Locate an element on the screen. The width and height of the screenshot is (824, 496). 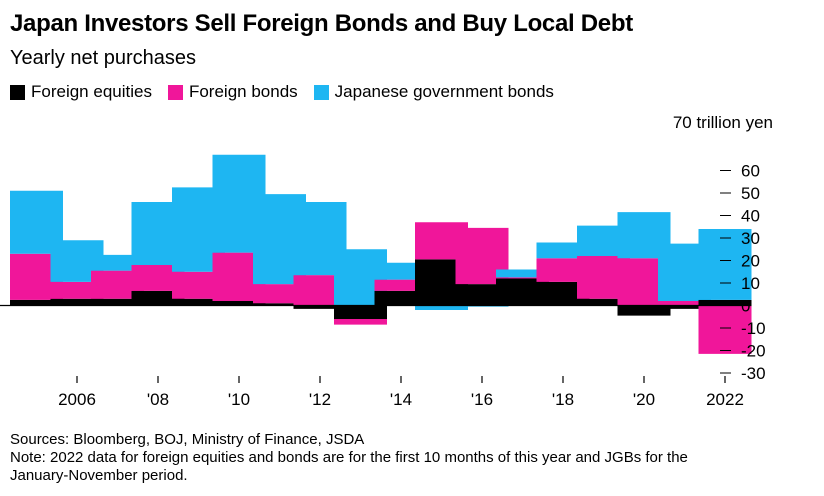
chart-subtitle: Yearly net purchases is located at coordinates (103, 58).